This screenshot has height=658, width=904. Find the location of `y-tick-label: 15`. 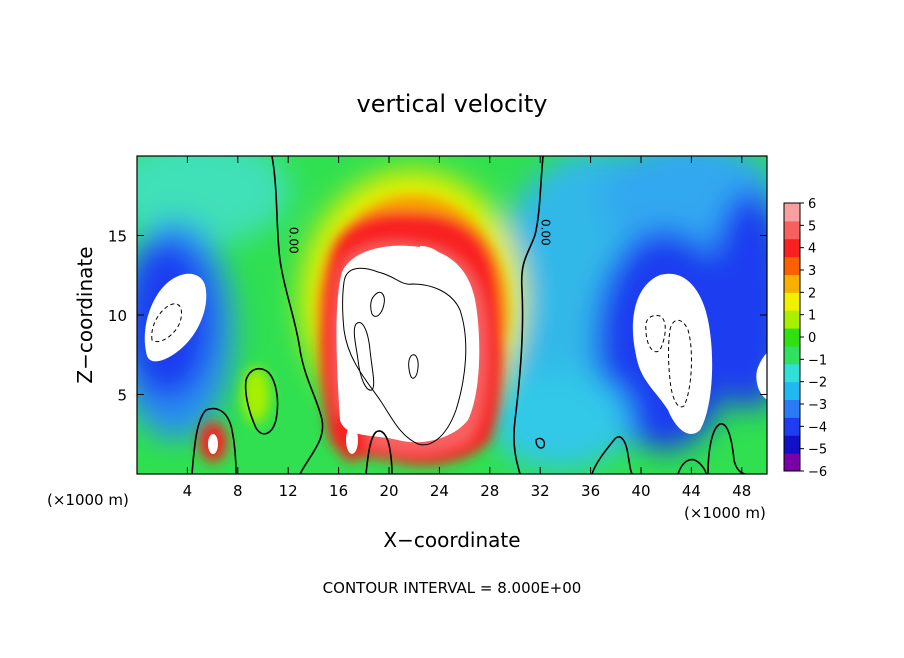

y-tick-label: 15 is located at coordinates (117, 237).